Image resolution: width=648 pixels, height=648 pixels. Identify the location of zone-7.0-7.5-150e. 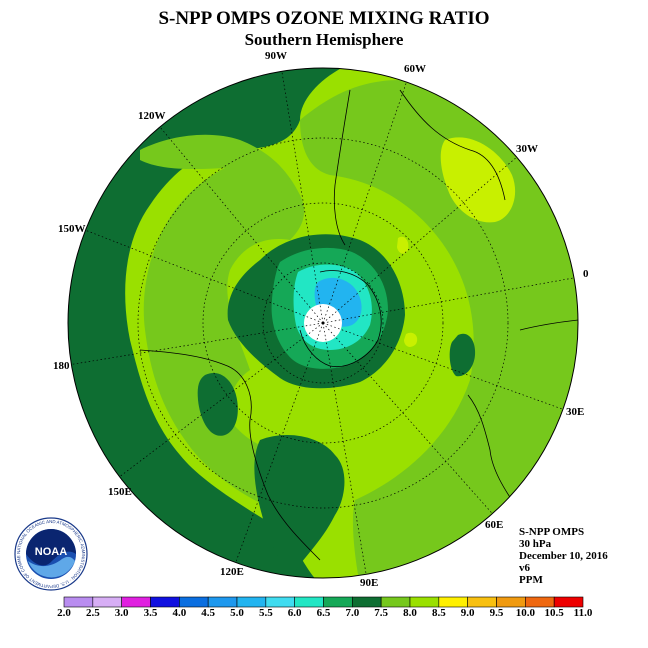
(217, 404).